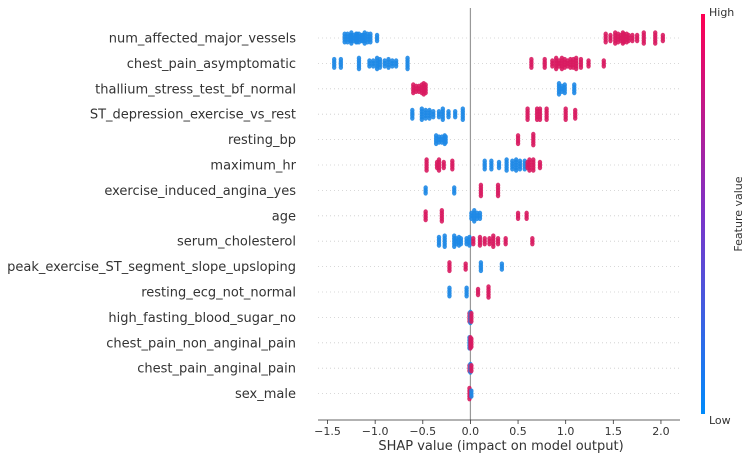 The height and width of the screenshot is (460, 754). What do you see at coordinates (375, 431) in the screenshot?
I see `x-tick-label: −1.0` at bounding box center [375, 431].